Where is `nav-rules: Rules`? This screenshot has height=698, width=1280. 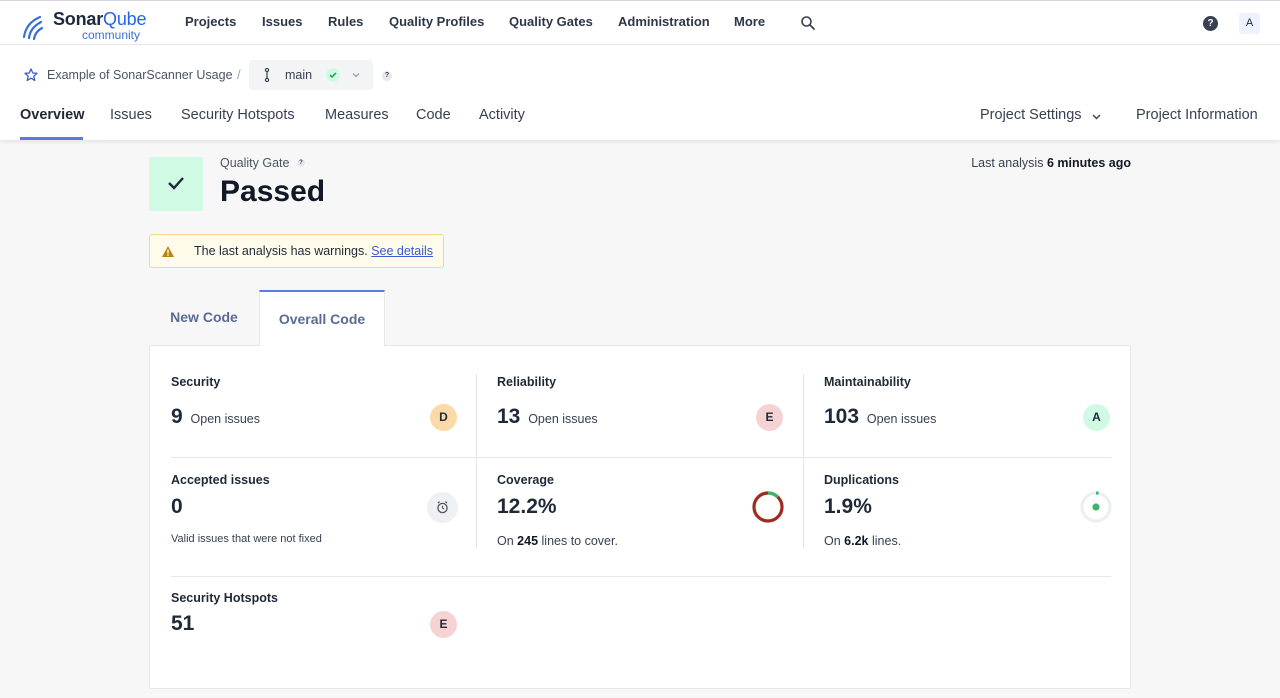 nav-rules: Rules is located at coordinates (346, 21).